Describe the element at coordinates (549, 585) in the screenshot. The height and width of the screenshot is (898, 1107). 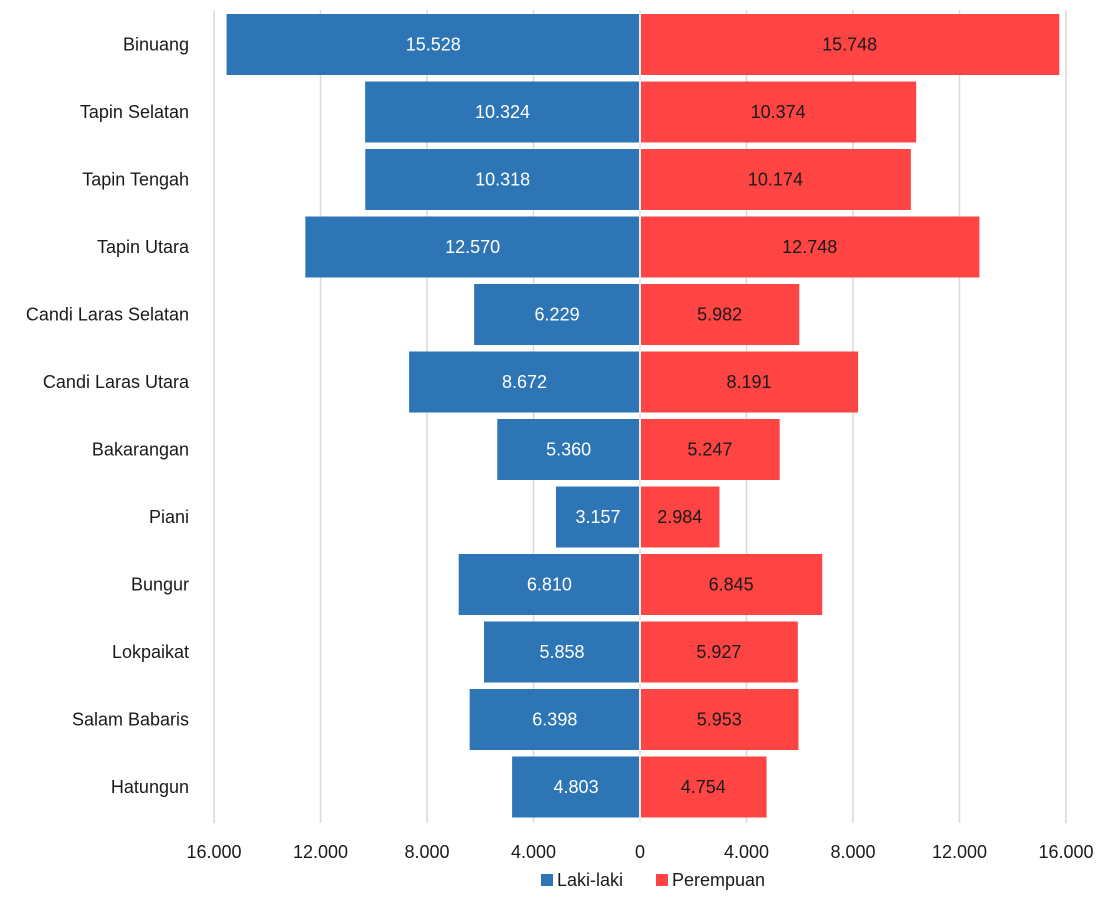
I see `value-label-laki-laki: 6.810` at that location.